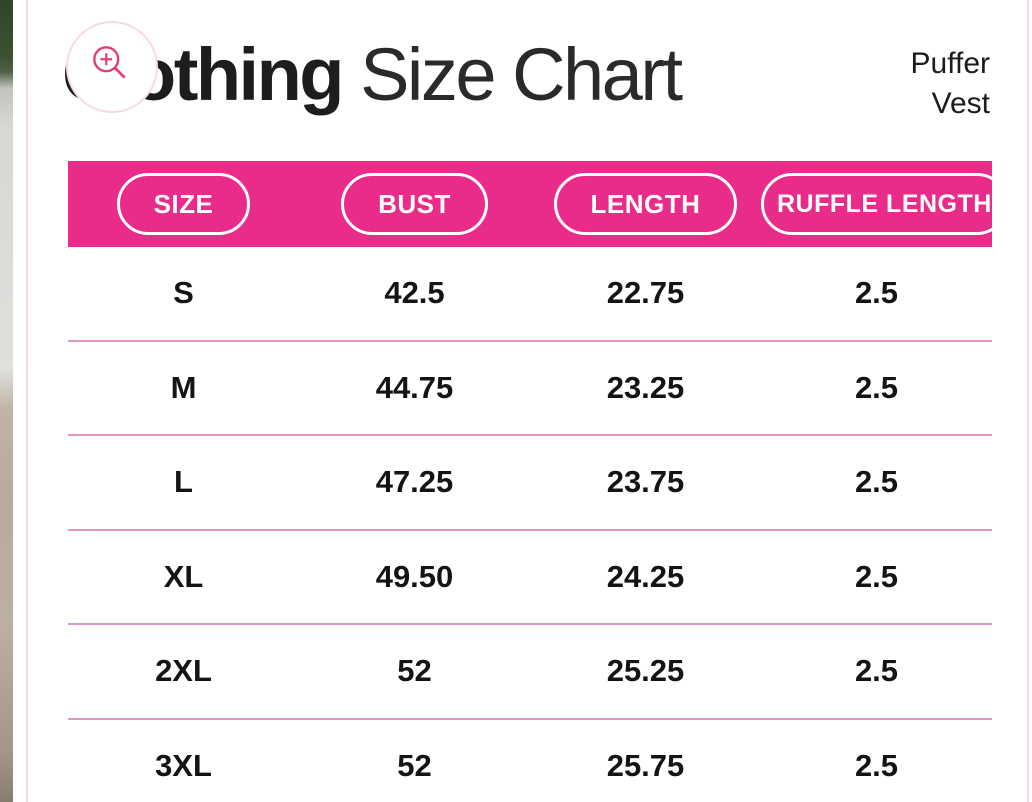 This screenshot has width=1032, height=802. I want to click on zoom-button, so click(112, 67).